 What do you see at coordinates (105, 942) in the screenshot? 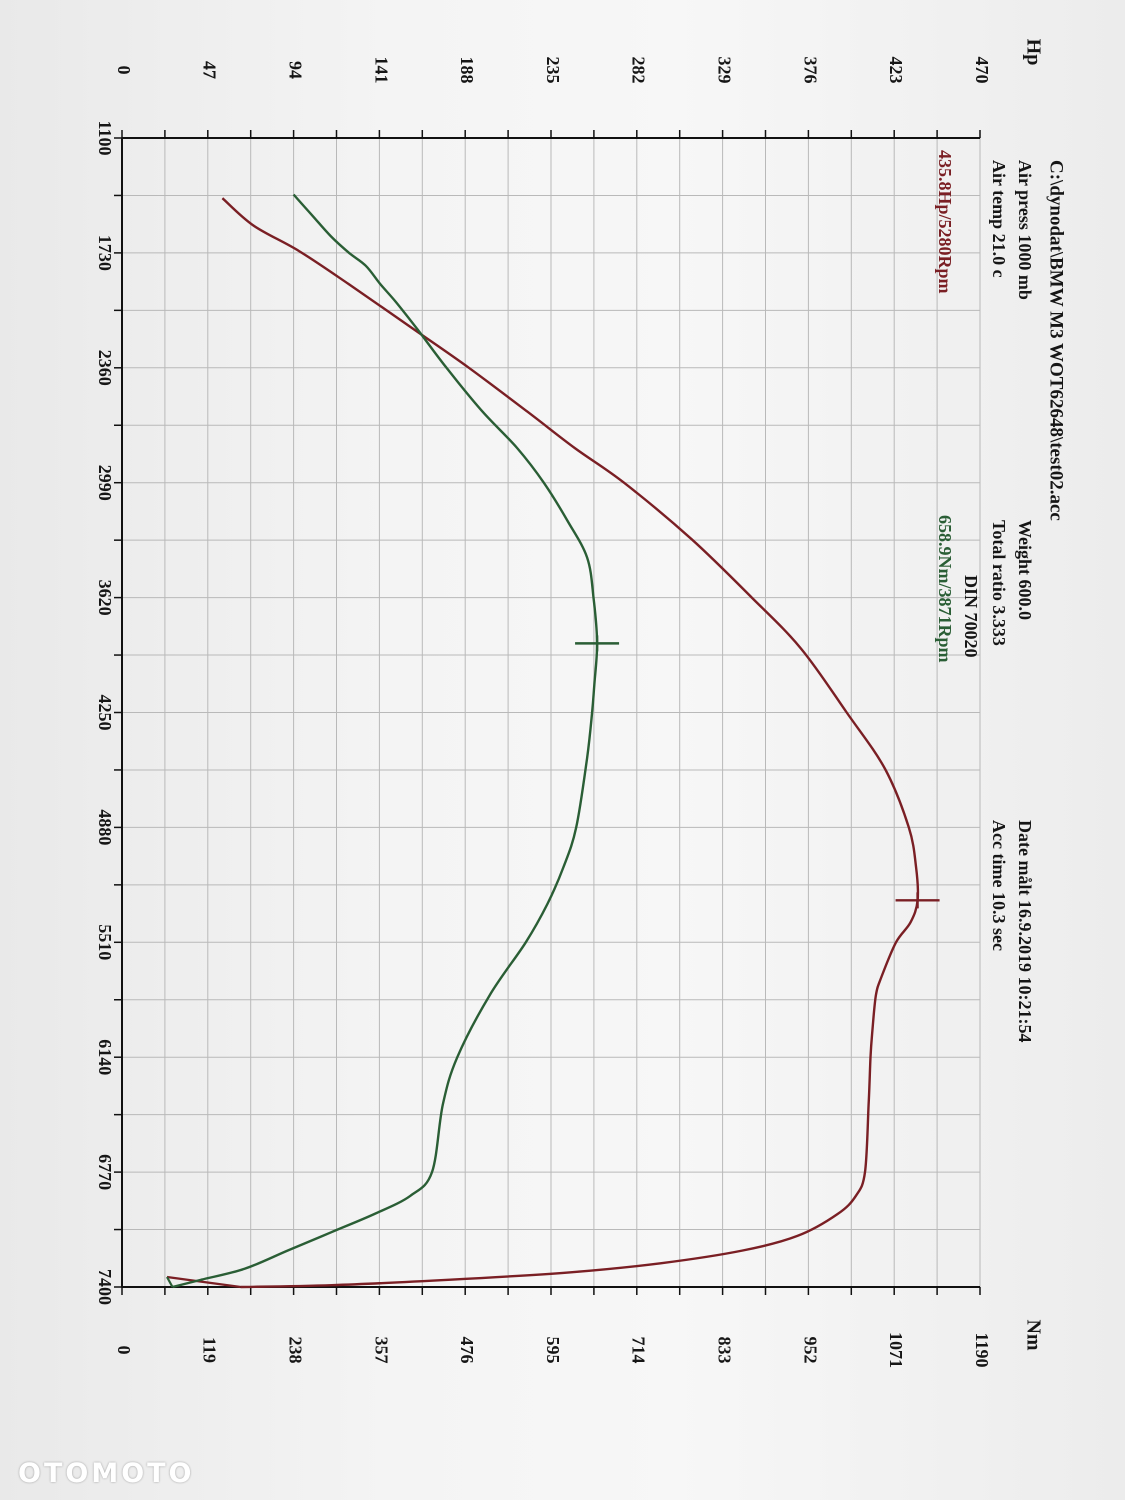
I see `rpm-tick-label: 5510` at bounding box center [105, 942].